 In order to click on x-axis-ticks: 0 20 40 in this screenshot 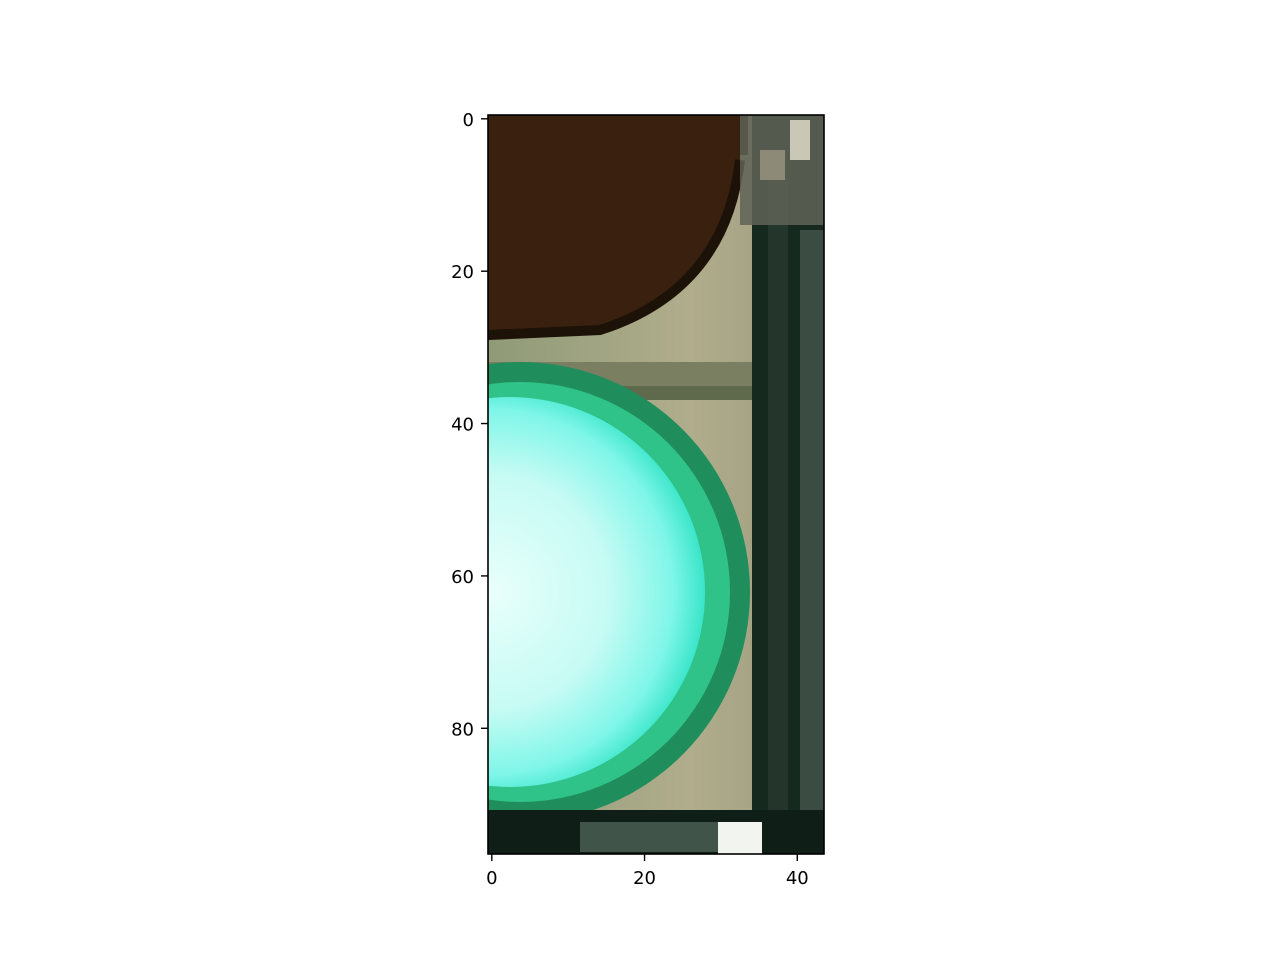, I will do `click(647, 871)`.